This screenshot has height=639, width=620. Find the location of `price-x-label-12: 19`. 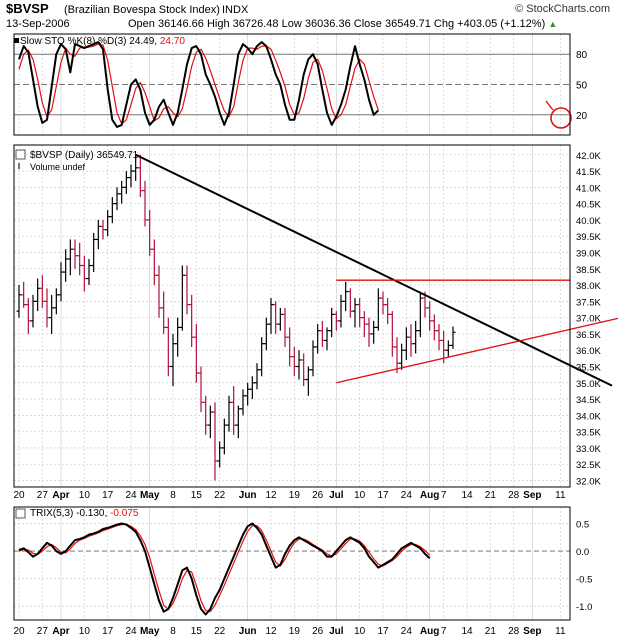

price-x-label-12: 19 is located at coordinates (295, 495).